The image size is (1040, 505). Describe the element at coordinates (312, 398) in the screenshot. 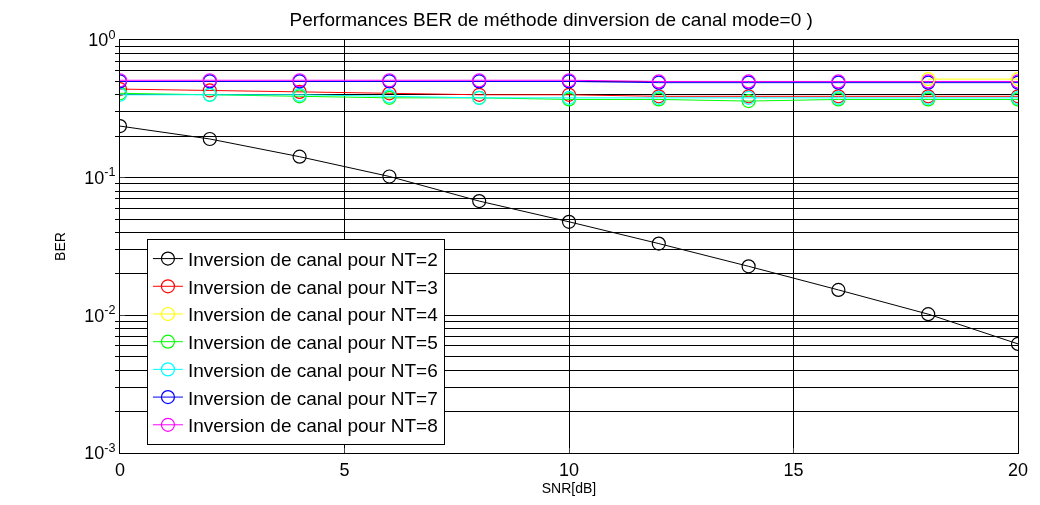

I see `legend-label: Inversion de canal pour NT=7` at that location.